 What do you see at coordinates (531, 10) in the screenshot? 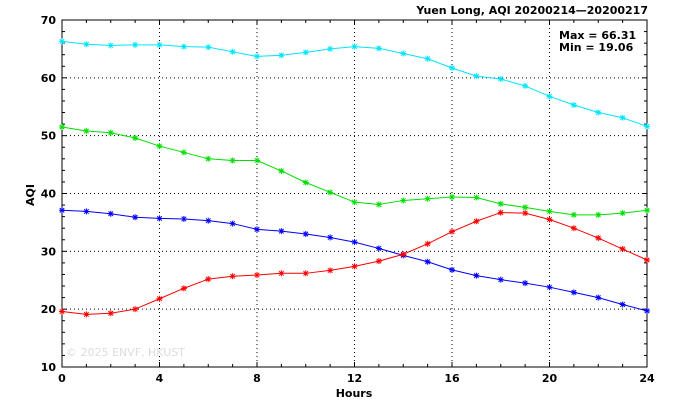
I see `chart-title: Yuen Long, AQI 20200214—20200217` at bounding box center [531, 10].